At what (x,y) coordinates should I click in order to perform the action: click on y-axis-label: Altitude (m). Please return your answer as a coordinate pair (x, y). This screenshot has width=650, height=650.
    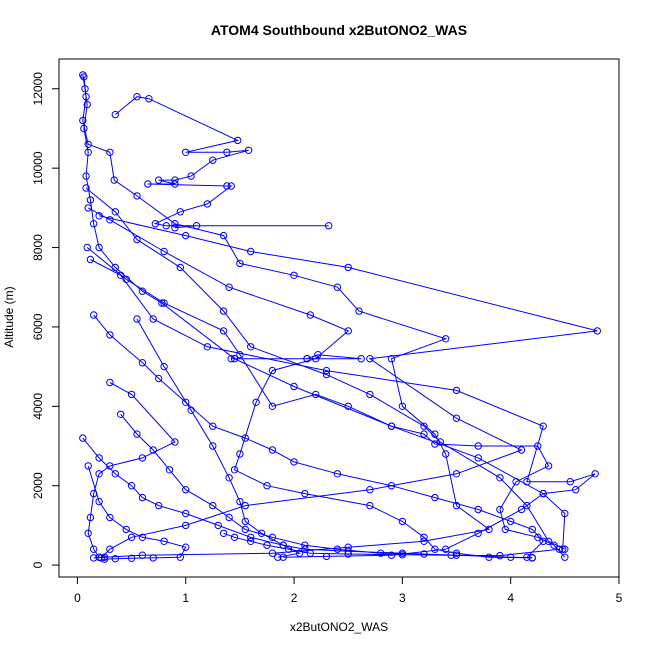
    Looking at the image, I should click on (9, 316).